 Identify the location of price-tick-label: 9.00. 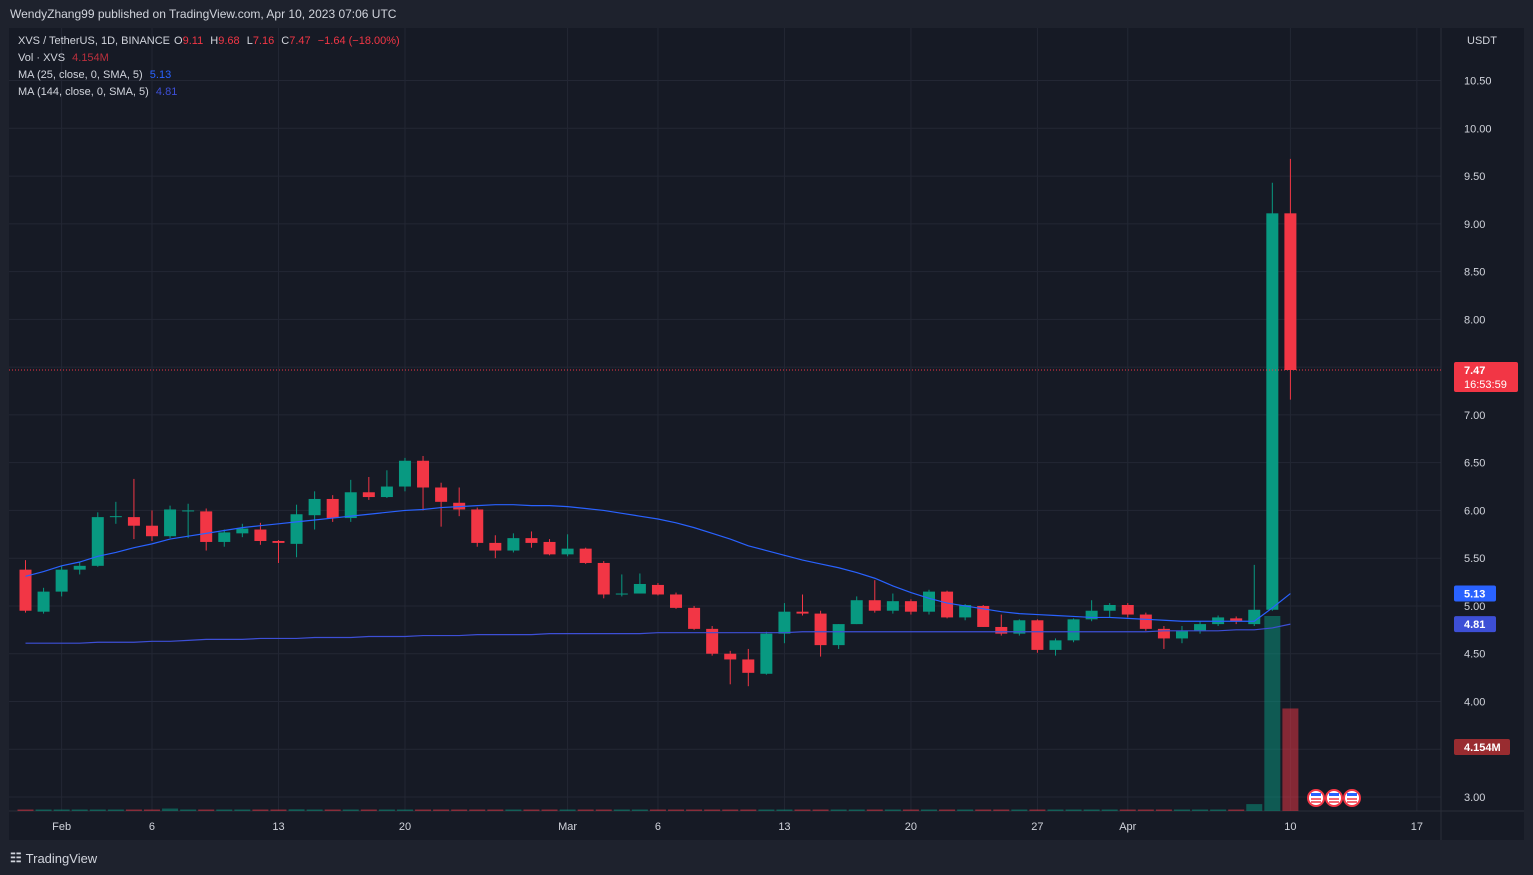
(1474, 225).